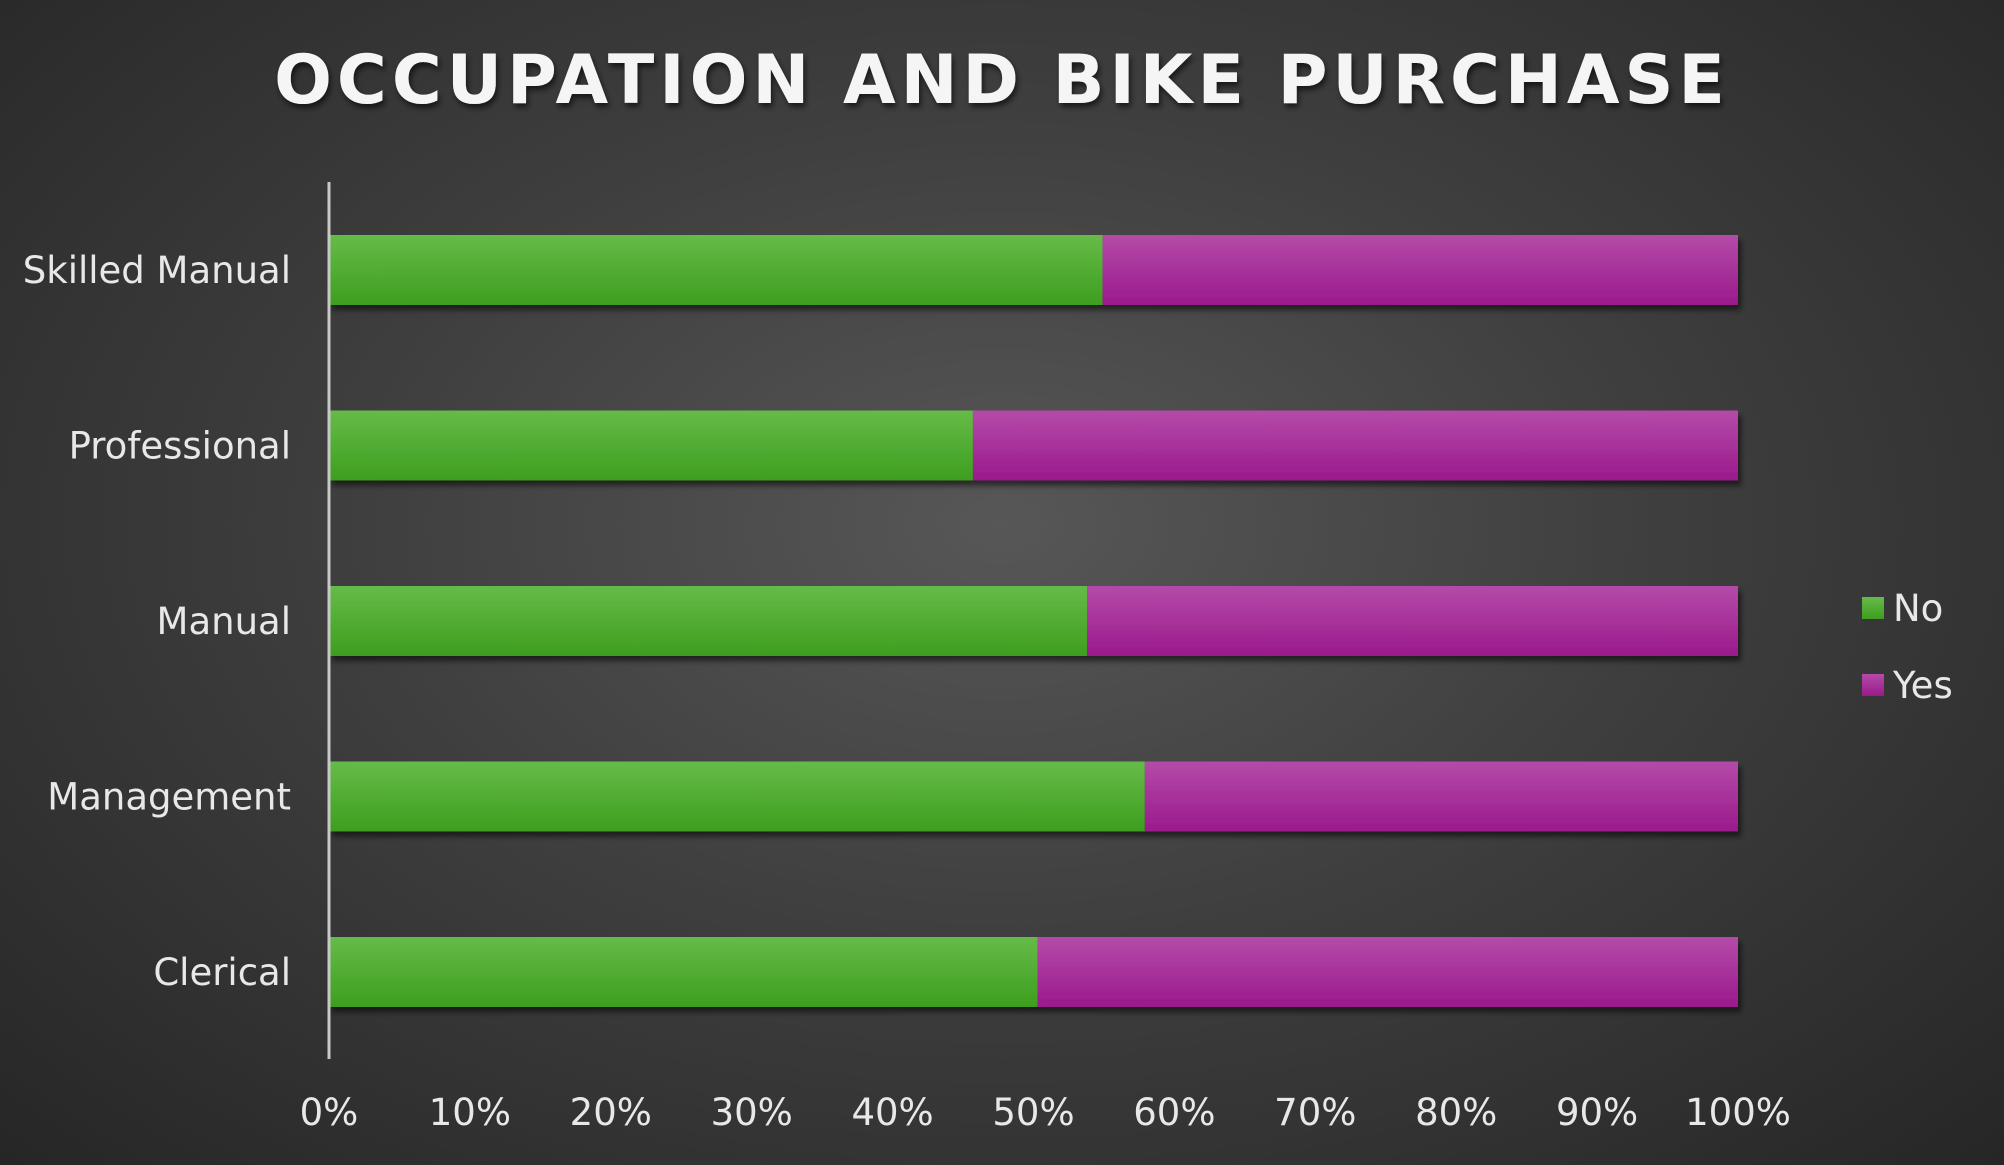 This screenshot has height=1165, width=2004. Describe the element at coordinates (651, 445) in the screenshot. I see `bar-no-professional` at that location.